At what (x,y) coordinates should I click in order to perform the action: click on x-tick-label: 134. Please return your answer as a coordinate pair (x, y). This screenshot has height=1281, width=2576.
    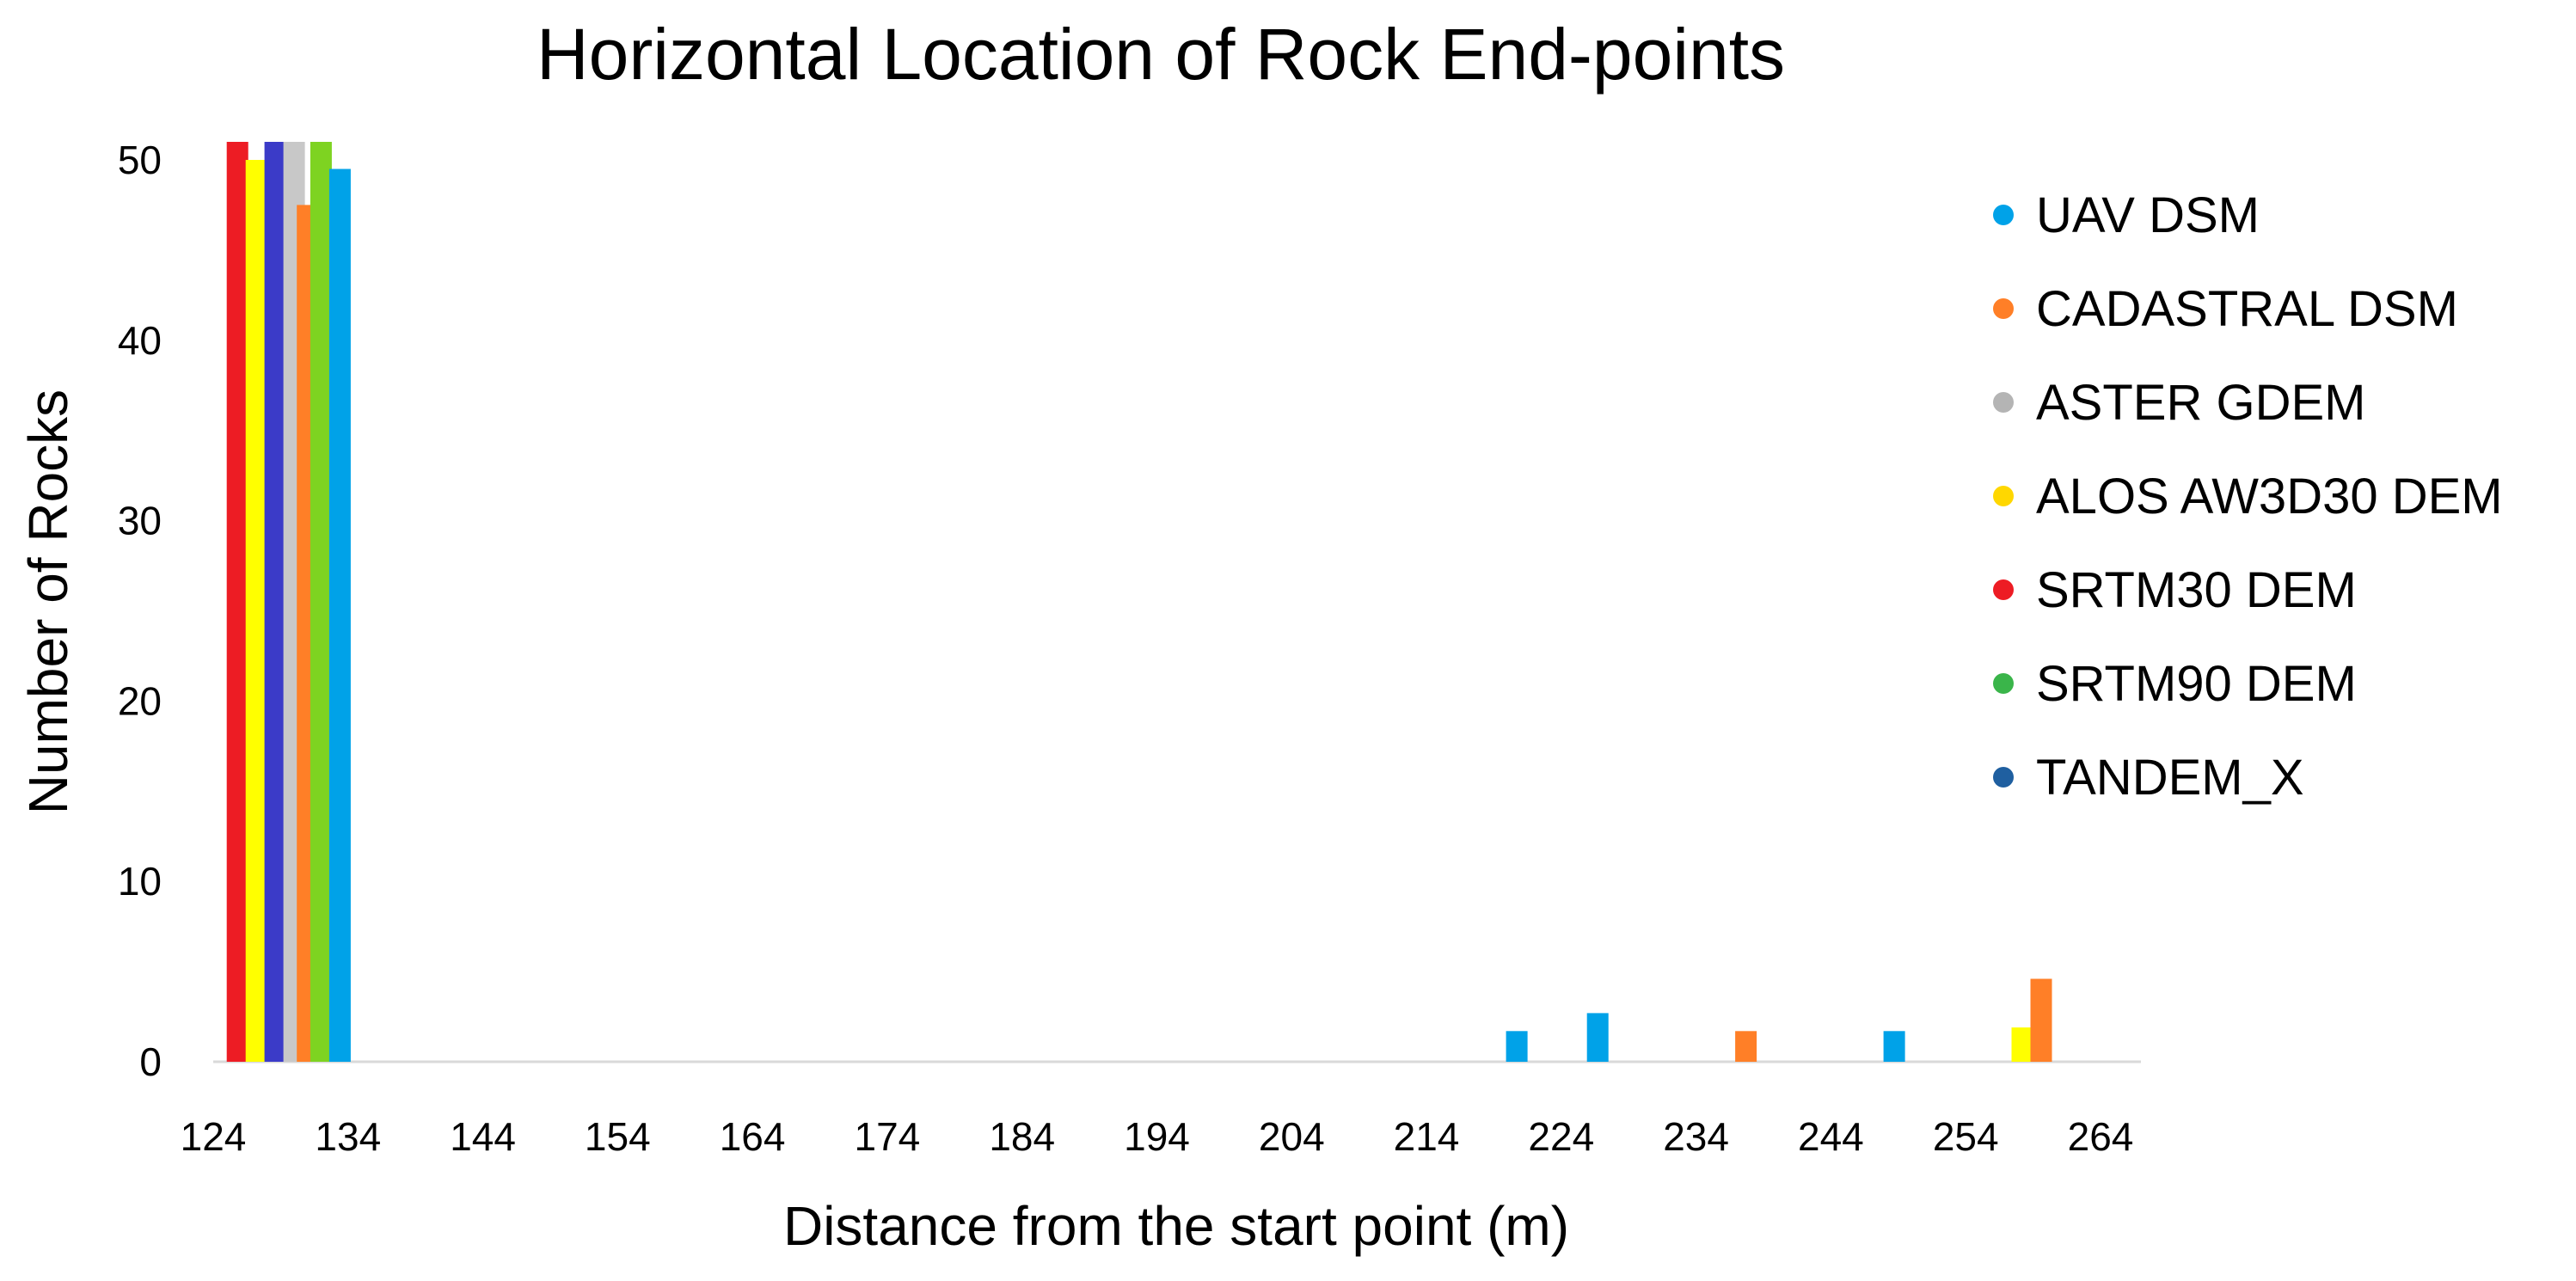
    Looking at the image, I should click on (348, 1136).